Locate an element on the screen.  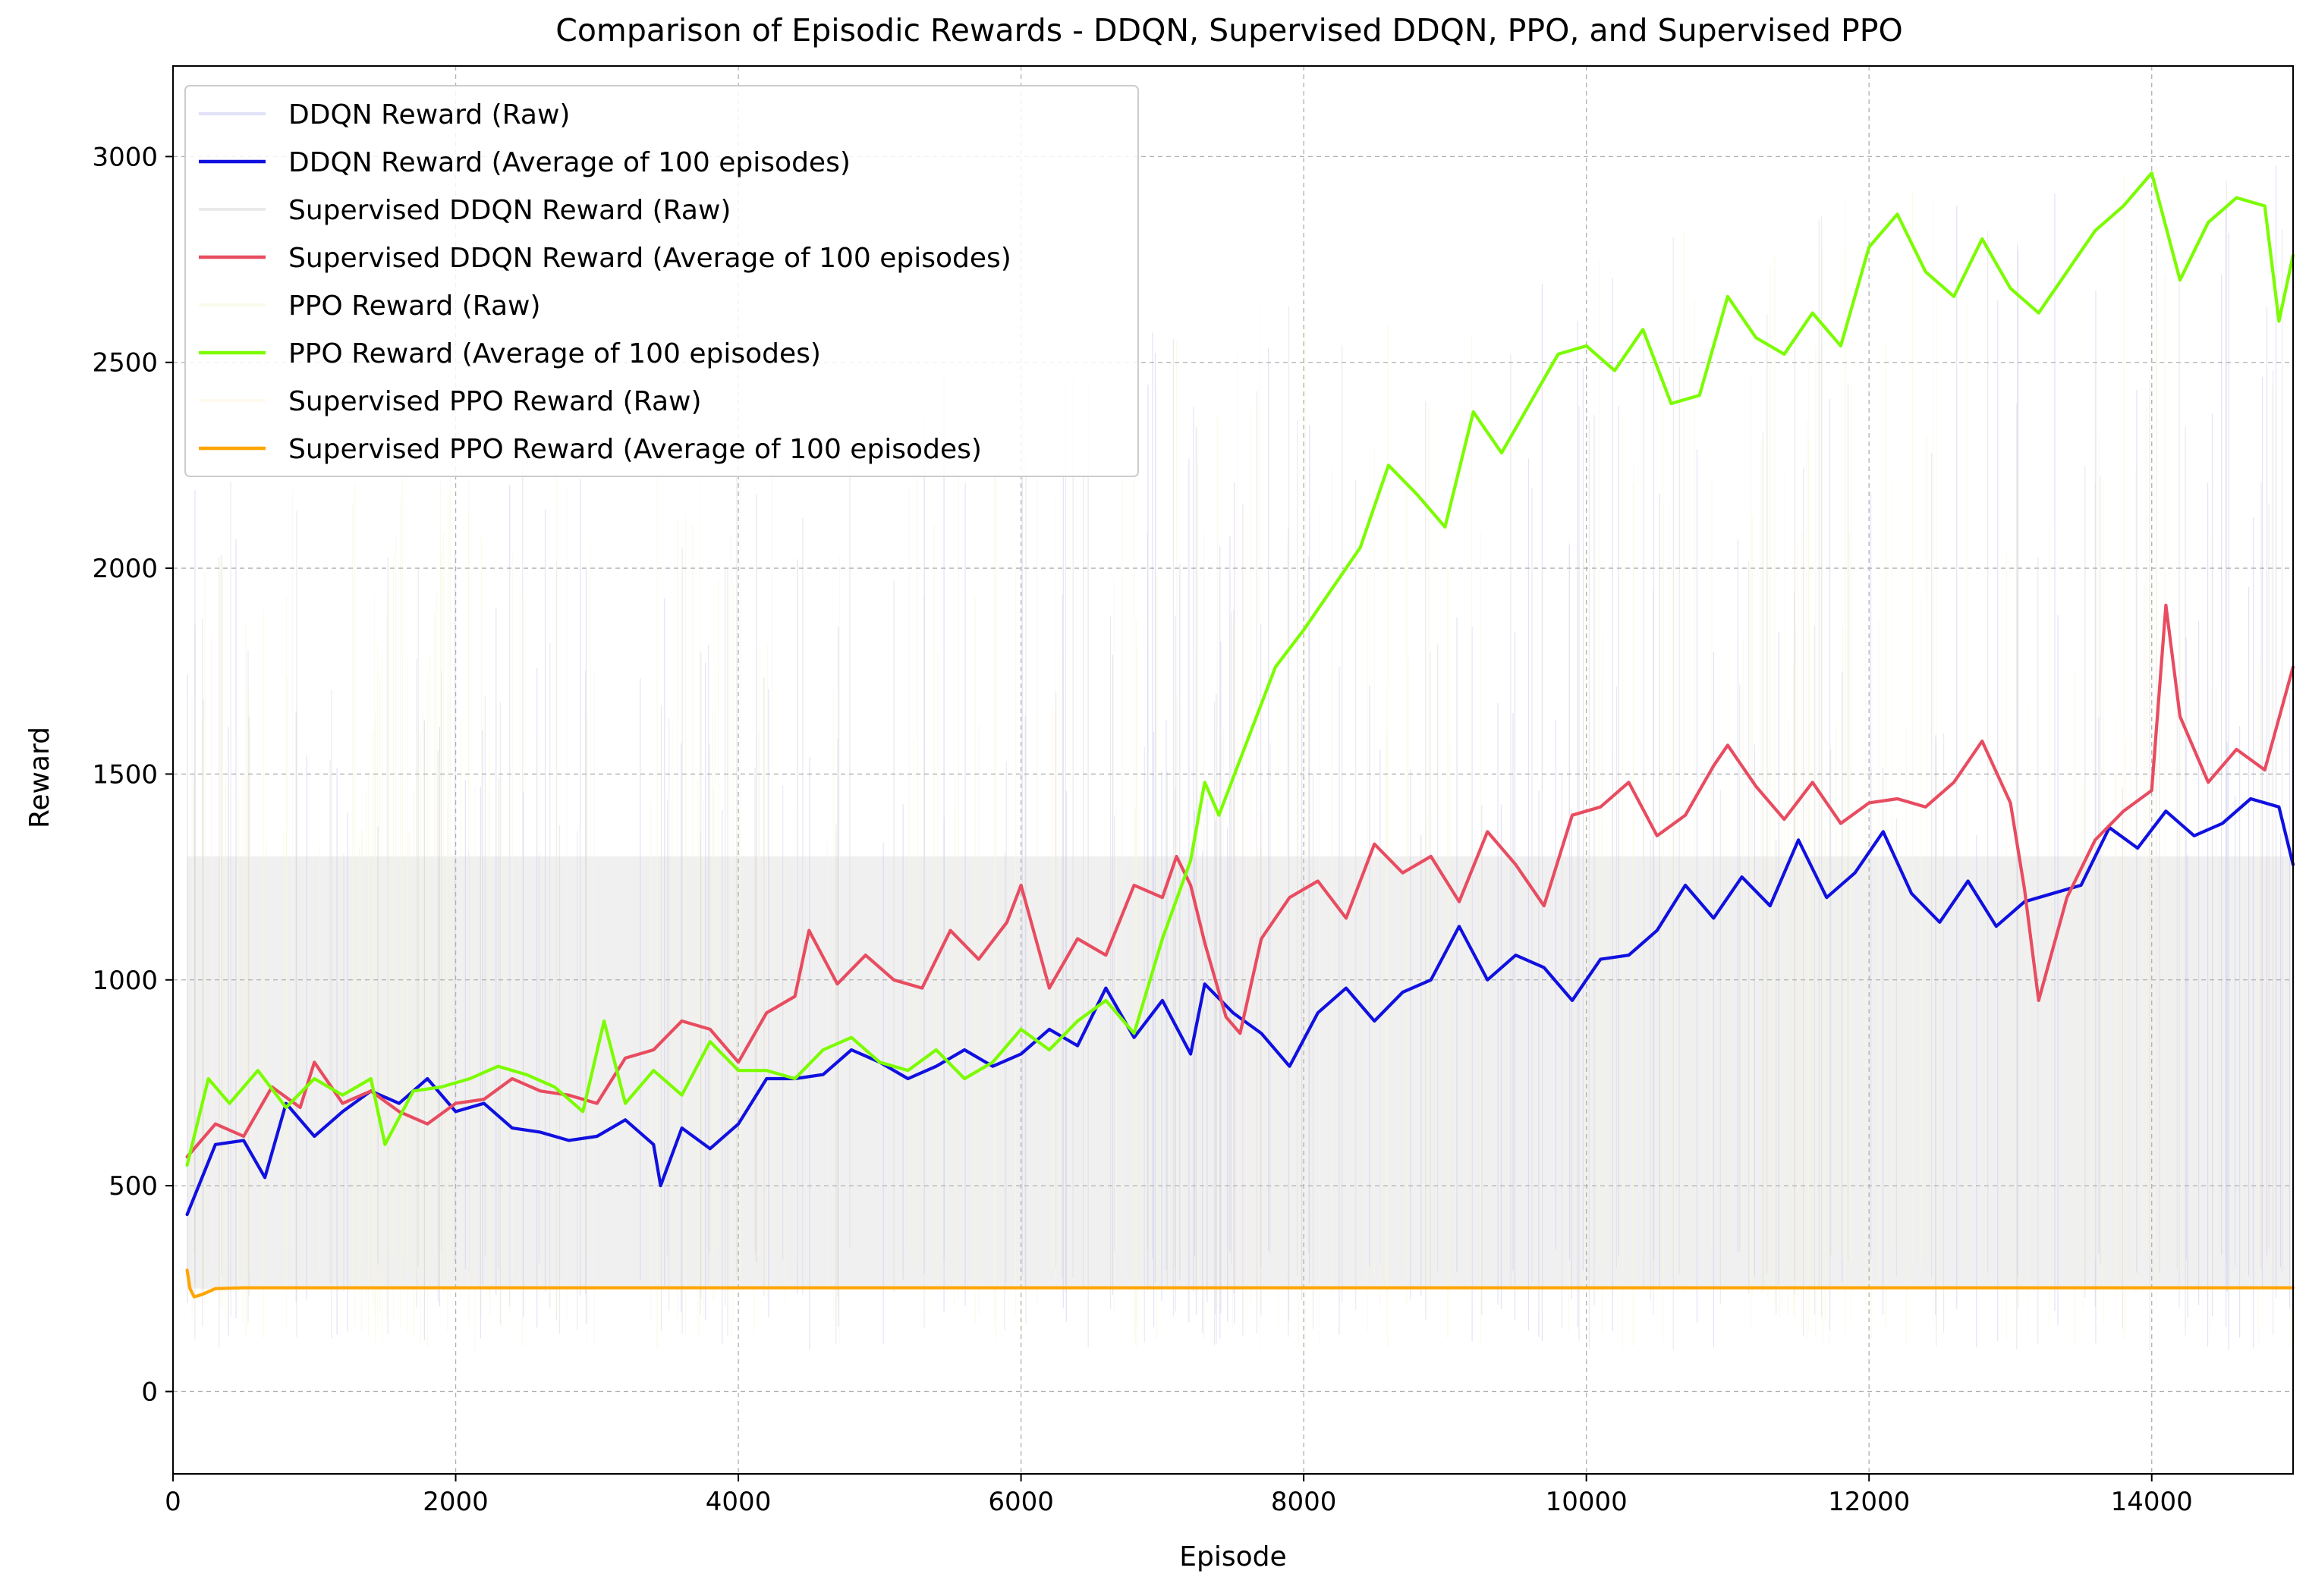
y-tick-label: 0 is located at coordinates (149, 1392).